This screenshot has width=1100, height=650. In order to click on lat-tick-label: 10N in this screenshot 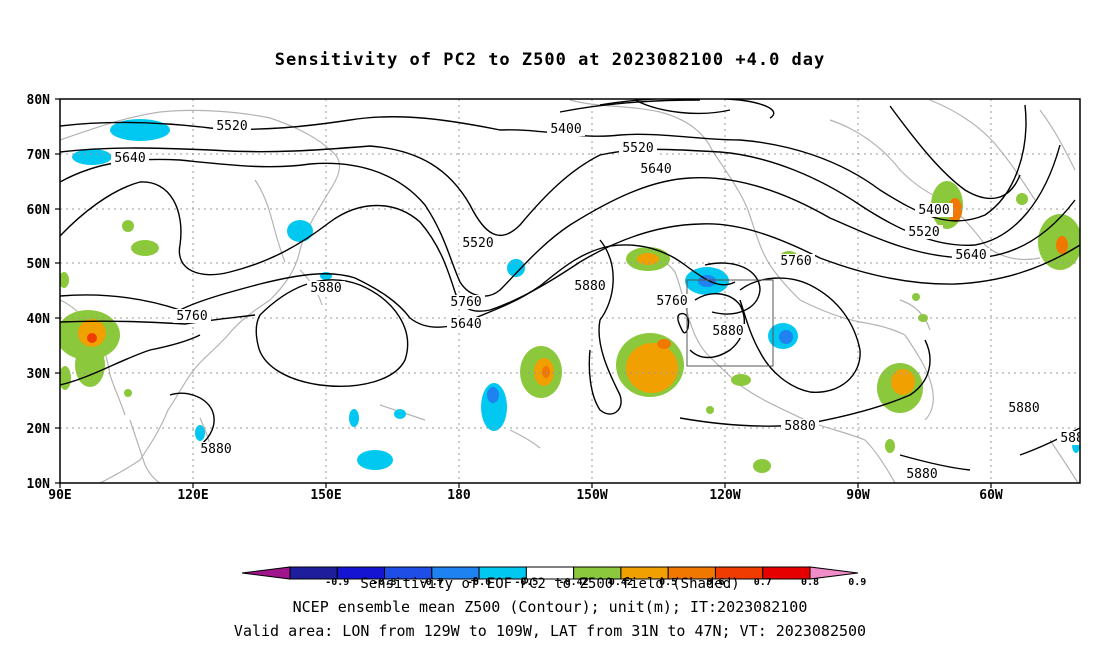, I will do `click(39, 484)`.